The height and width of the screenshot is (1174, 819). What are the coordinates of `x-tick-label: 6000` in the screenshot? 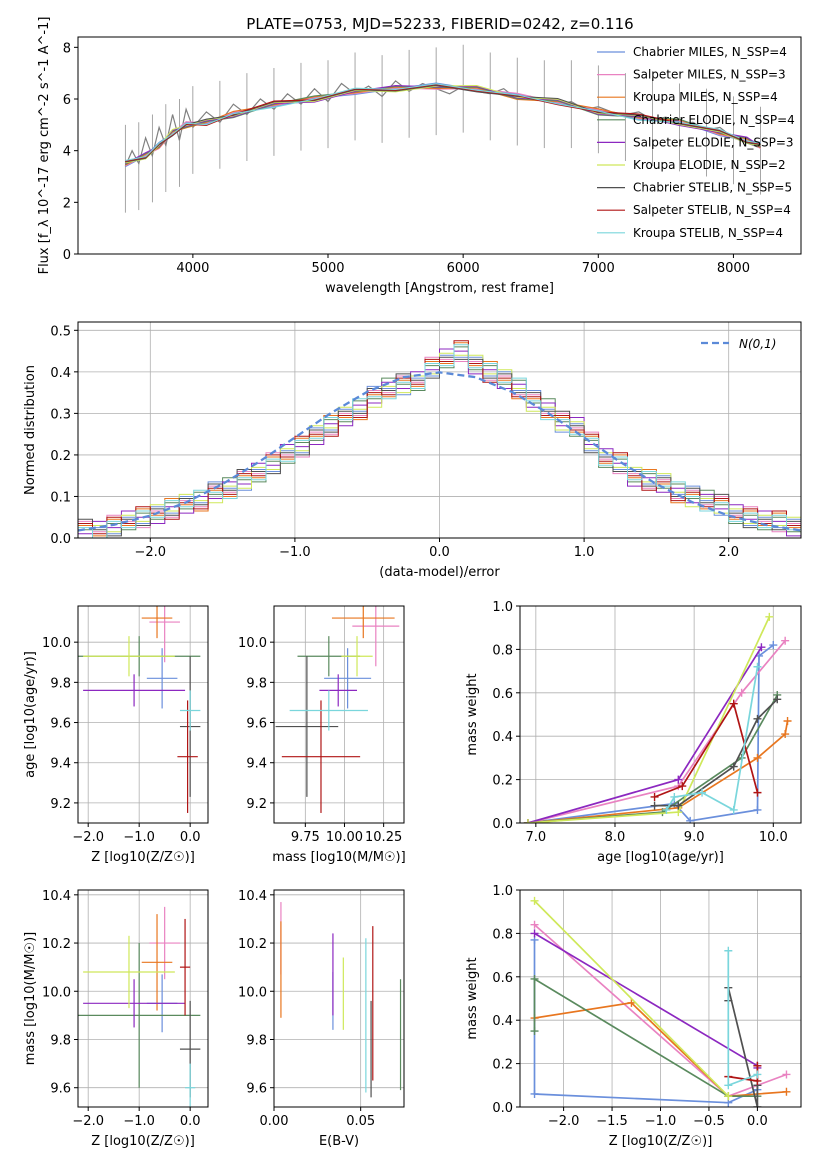 It's located at (463, 268).